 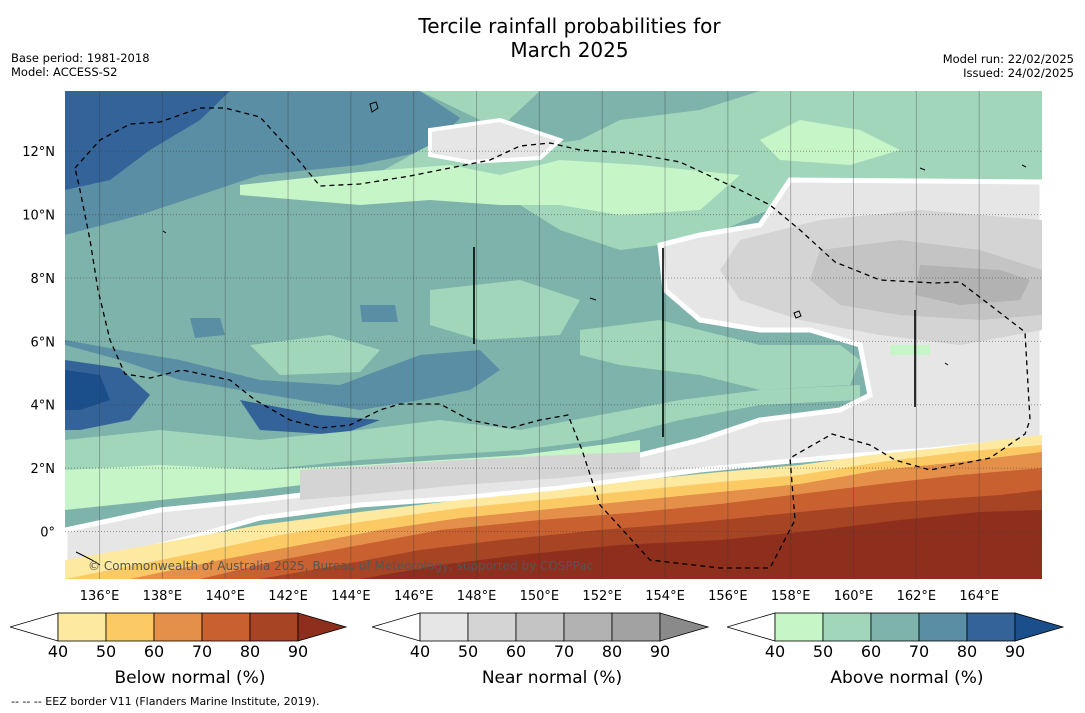 What do you see at coordinates (38, 152) in the screenshot?
I see `latitude-label: 12°N` at bounding box center [38, 152].